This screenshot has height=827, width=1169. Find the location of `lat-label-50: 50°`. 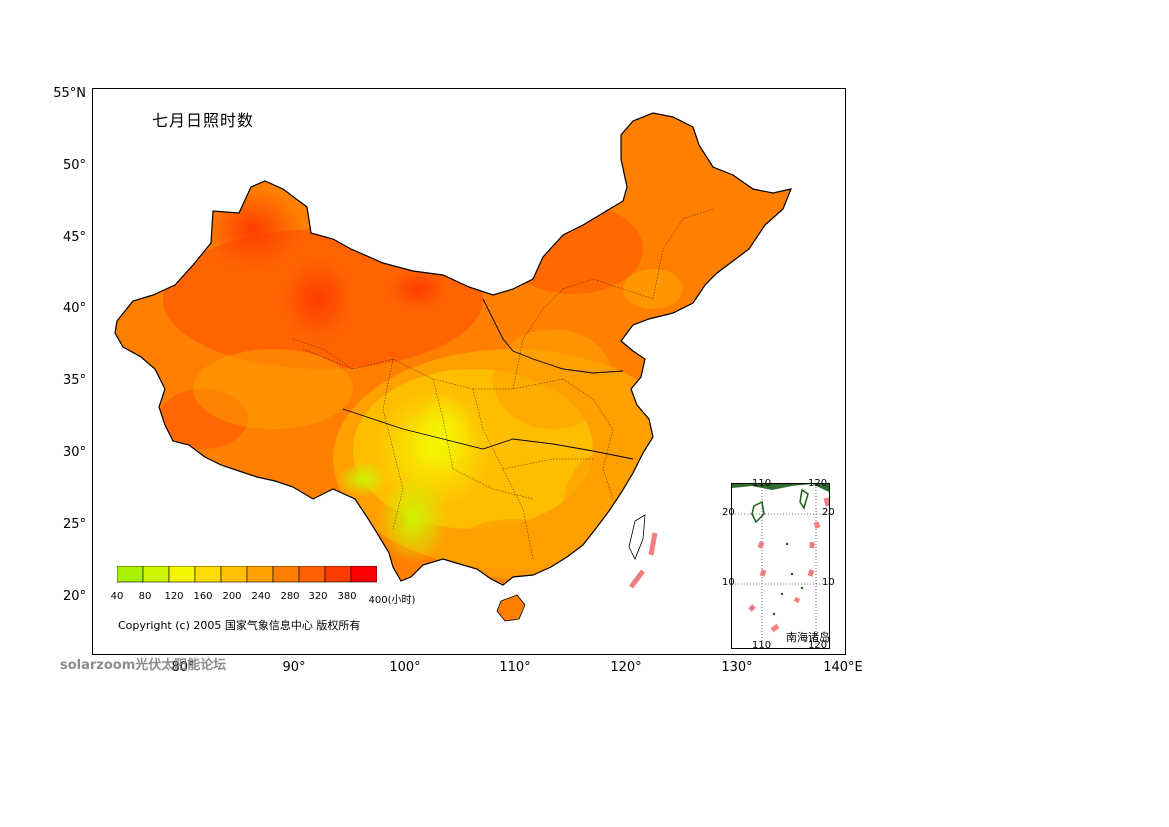

lat-label-50: 50° is located at coordinates (74, 165).